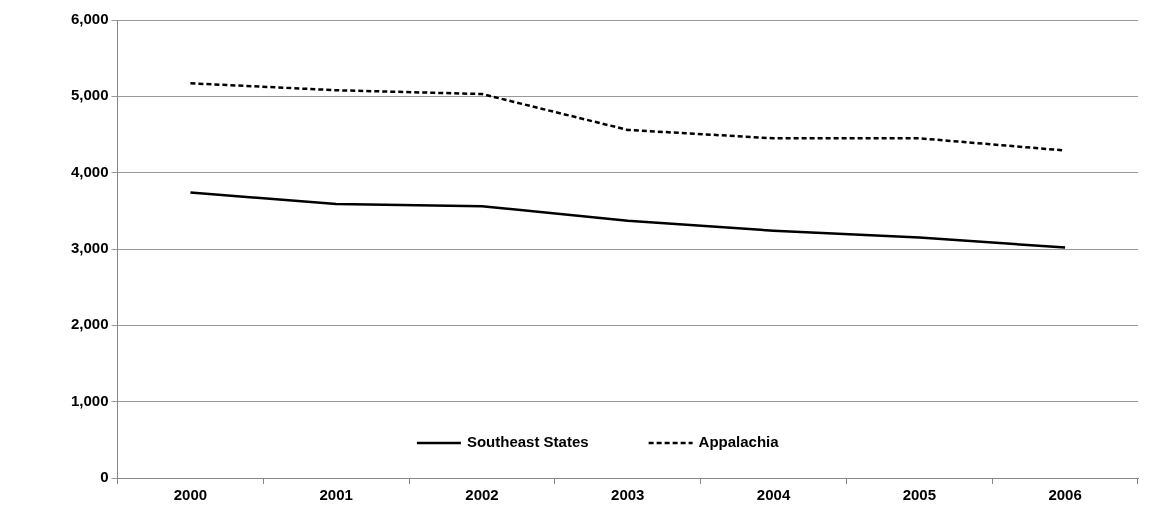  Describe the element at coordinates (628, 495) in the screenshot. I see `x-tick-label: 2003` at that location.